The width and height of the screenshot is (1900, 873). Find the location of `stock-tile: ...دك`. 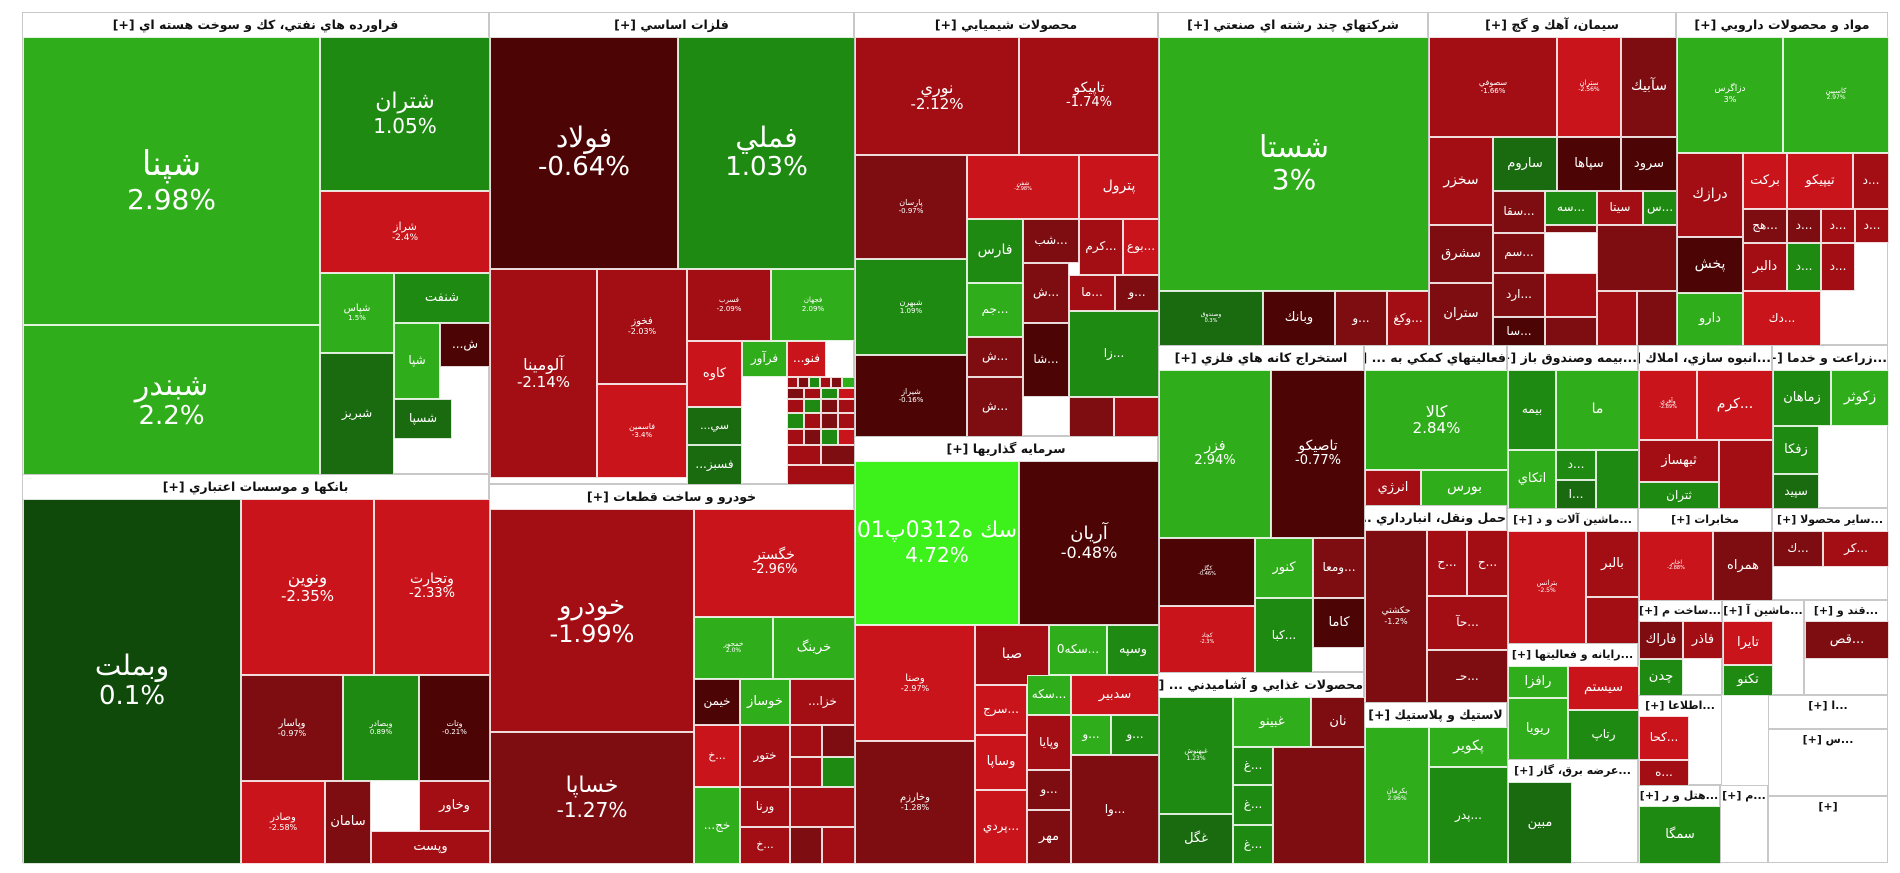

stock-tile: ...دك is located at coordinates (1782, 318).